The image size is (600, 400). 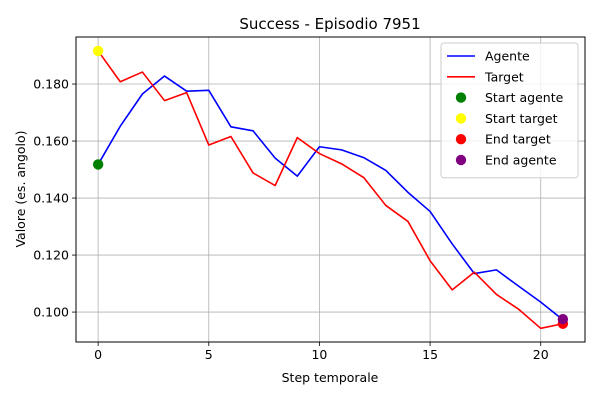 I want to click on x-tick-label: 5, so click(x=209, y=354).